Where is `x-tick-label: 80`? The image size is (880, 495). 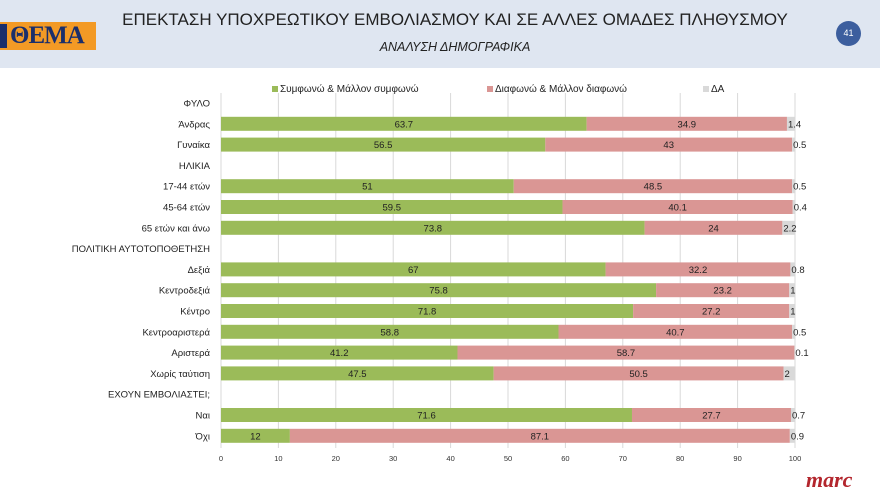
x-tick-label: 80 is located at coordinates (680, 458).